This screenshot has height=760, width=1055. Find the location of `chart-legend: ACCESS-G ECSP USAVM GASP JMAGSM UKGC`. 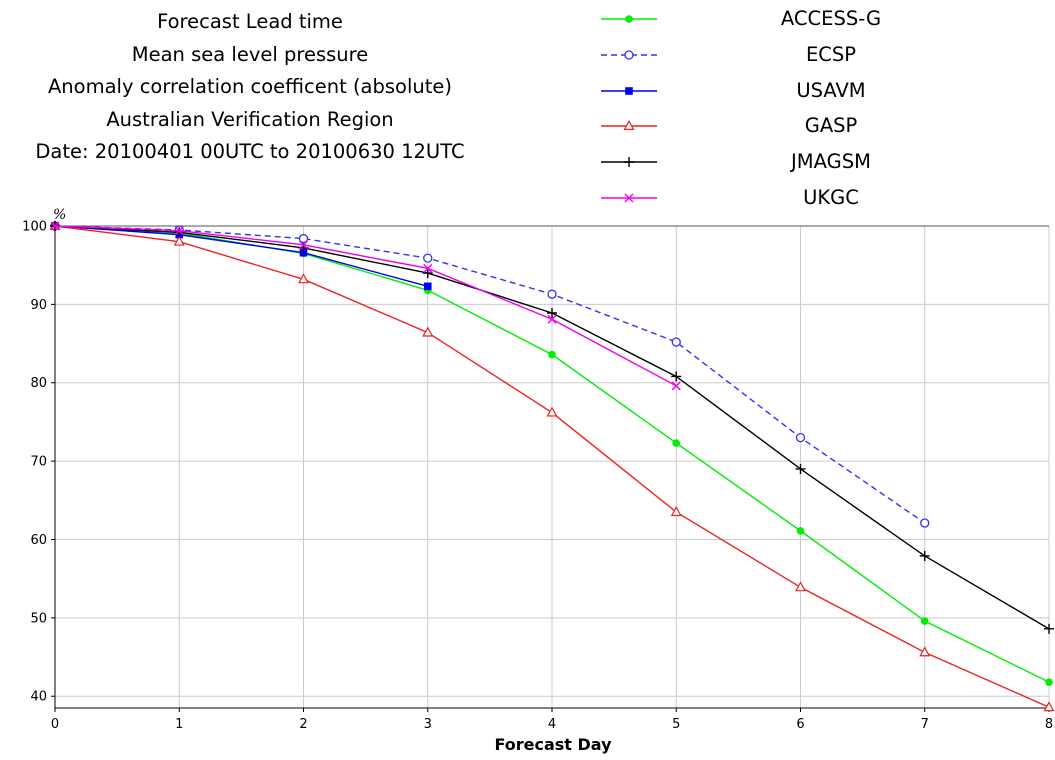

chart-legend: ACCESS-G ECSP USAVM GASP JMAGSM UKGC is located at coordinates (755, 109).